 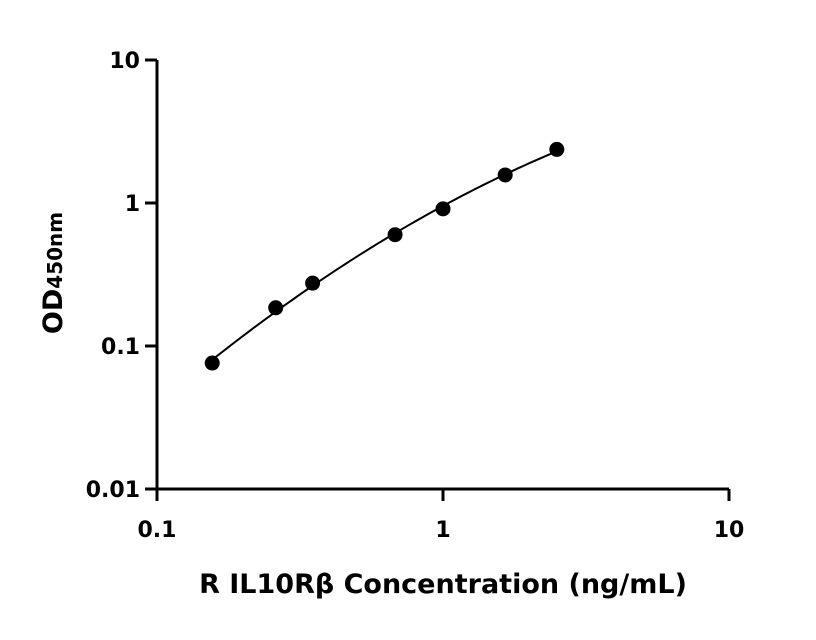 I want to click on y-tick-label: 1, so click(x=132, y=204).